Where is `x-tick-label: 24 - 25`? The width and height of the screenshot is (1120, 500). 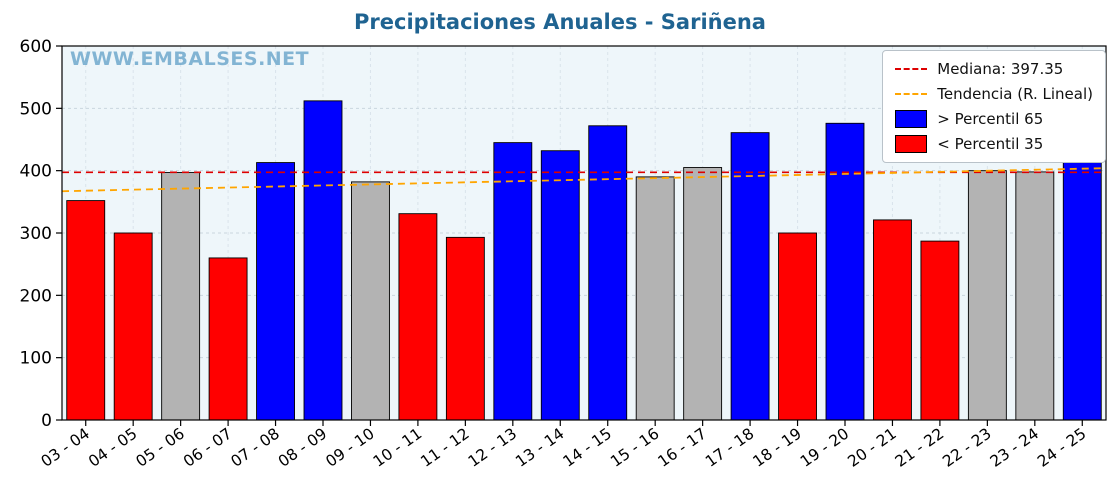 x-tick-label: 24 - 25 is located at coordinates (1061, 448).